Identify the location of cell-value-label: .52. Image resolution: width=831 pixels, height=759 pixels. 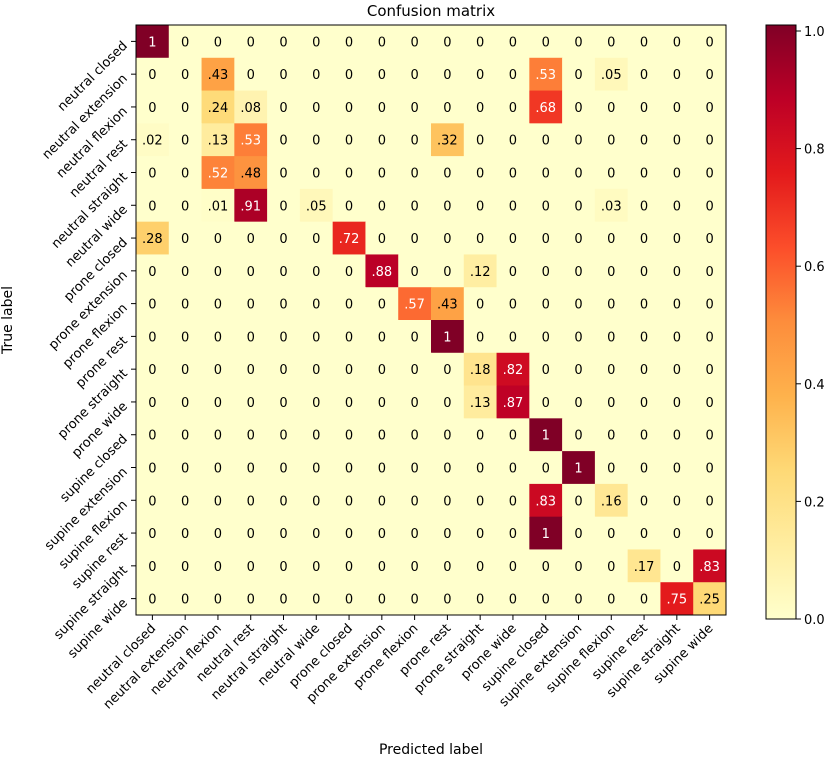
(218, 174).